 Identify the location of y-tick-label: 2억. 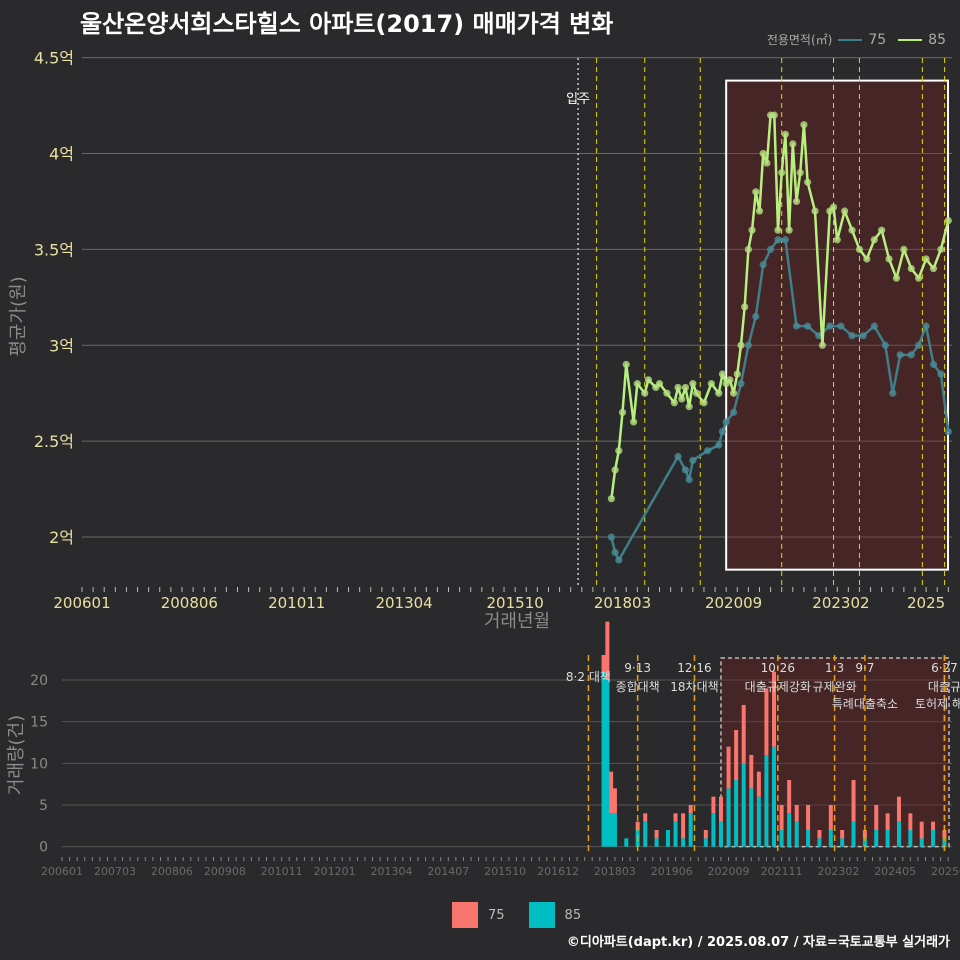
(61, 537).